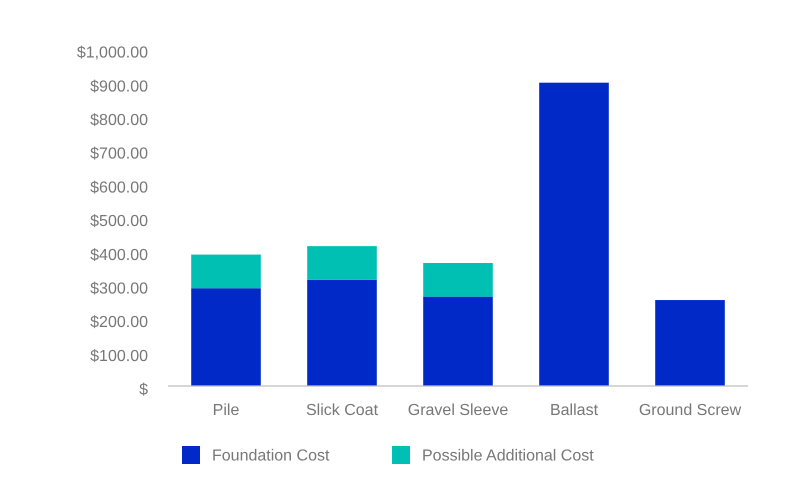 This screenshot has width=797, height=483. I want to click on y-tick-label: $200.00, so click(119, 323).